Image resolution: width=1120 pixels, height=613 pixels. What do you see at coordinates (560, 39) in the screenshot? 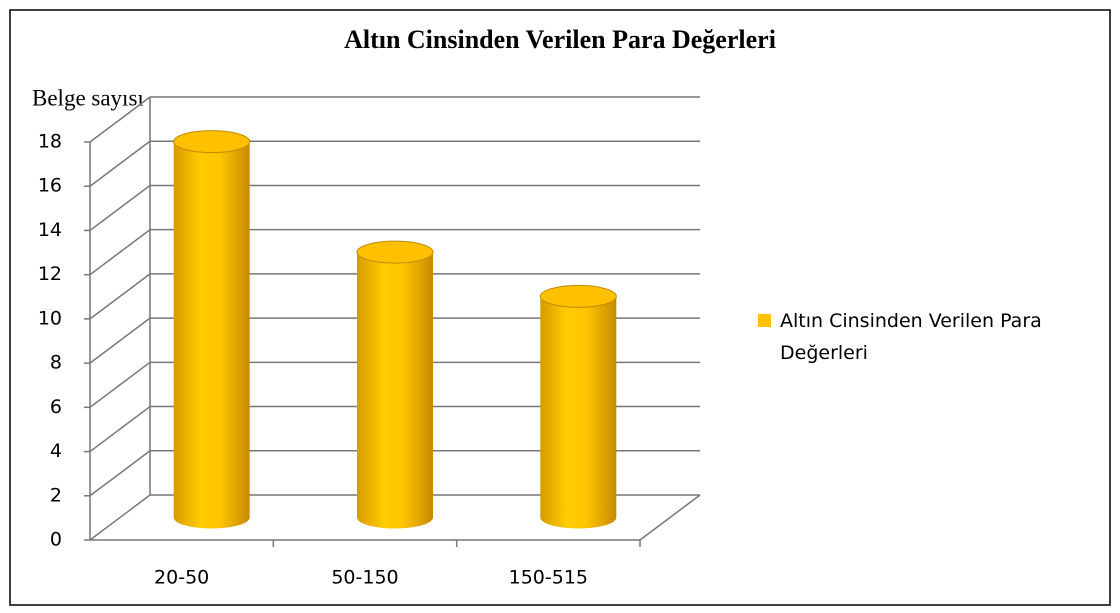
I see `chart-title: Altın Cinsinden Verilen Para Değerleri` at bounding box center [560, 39].